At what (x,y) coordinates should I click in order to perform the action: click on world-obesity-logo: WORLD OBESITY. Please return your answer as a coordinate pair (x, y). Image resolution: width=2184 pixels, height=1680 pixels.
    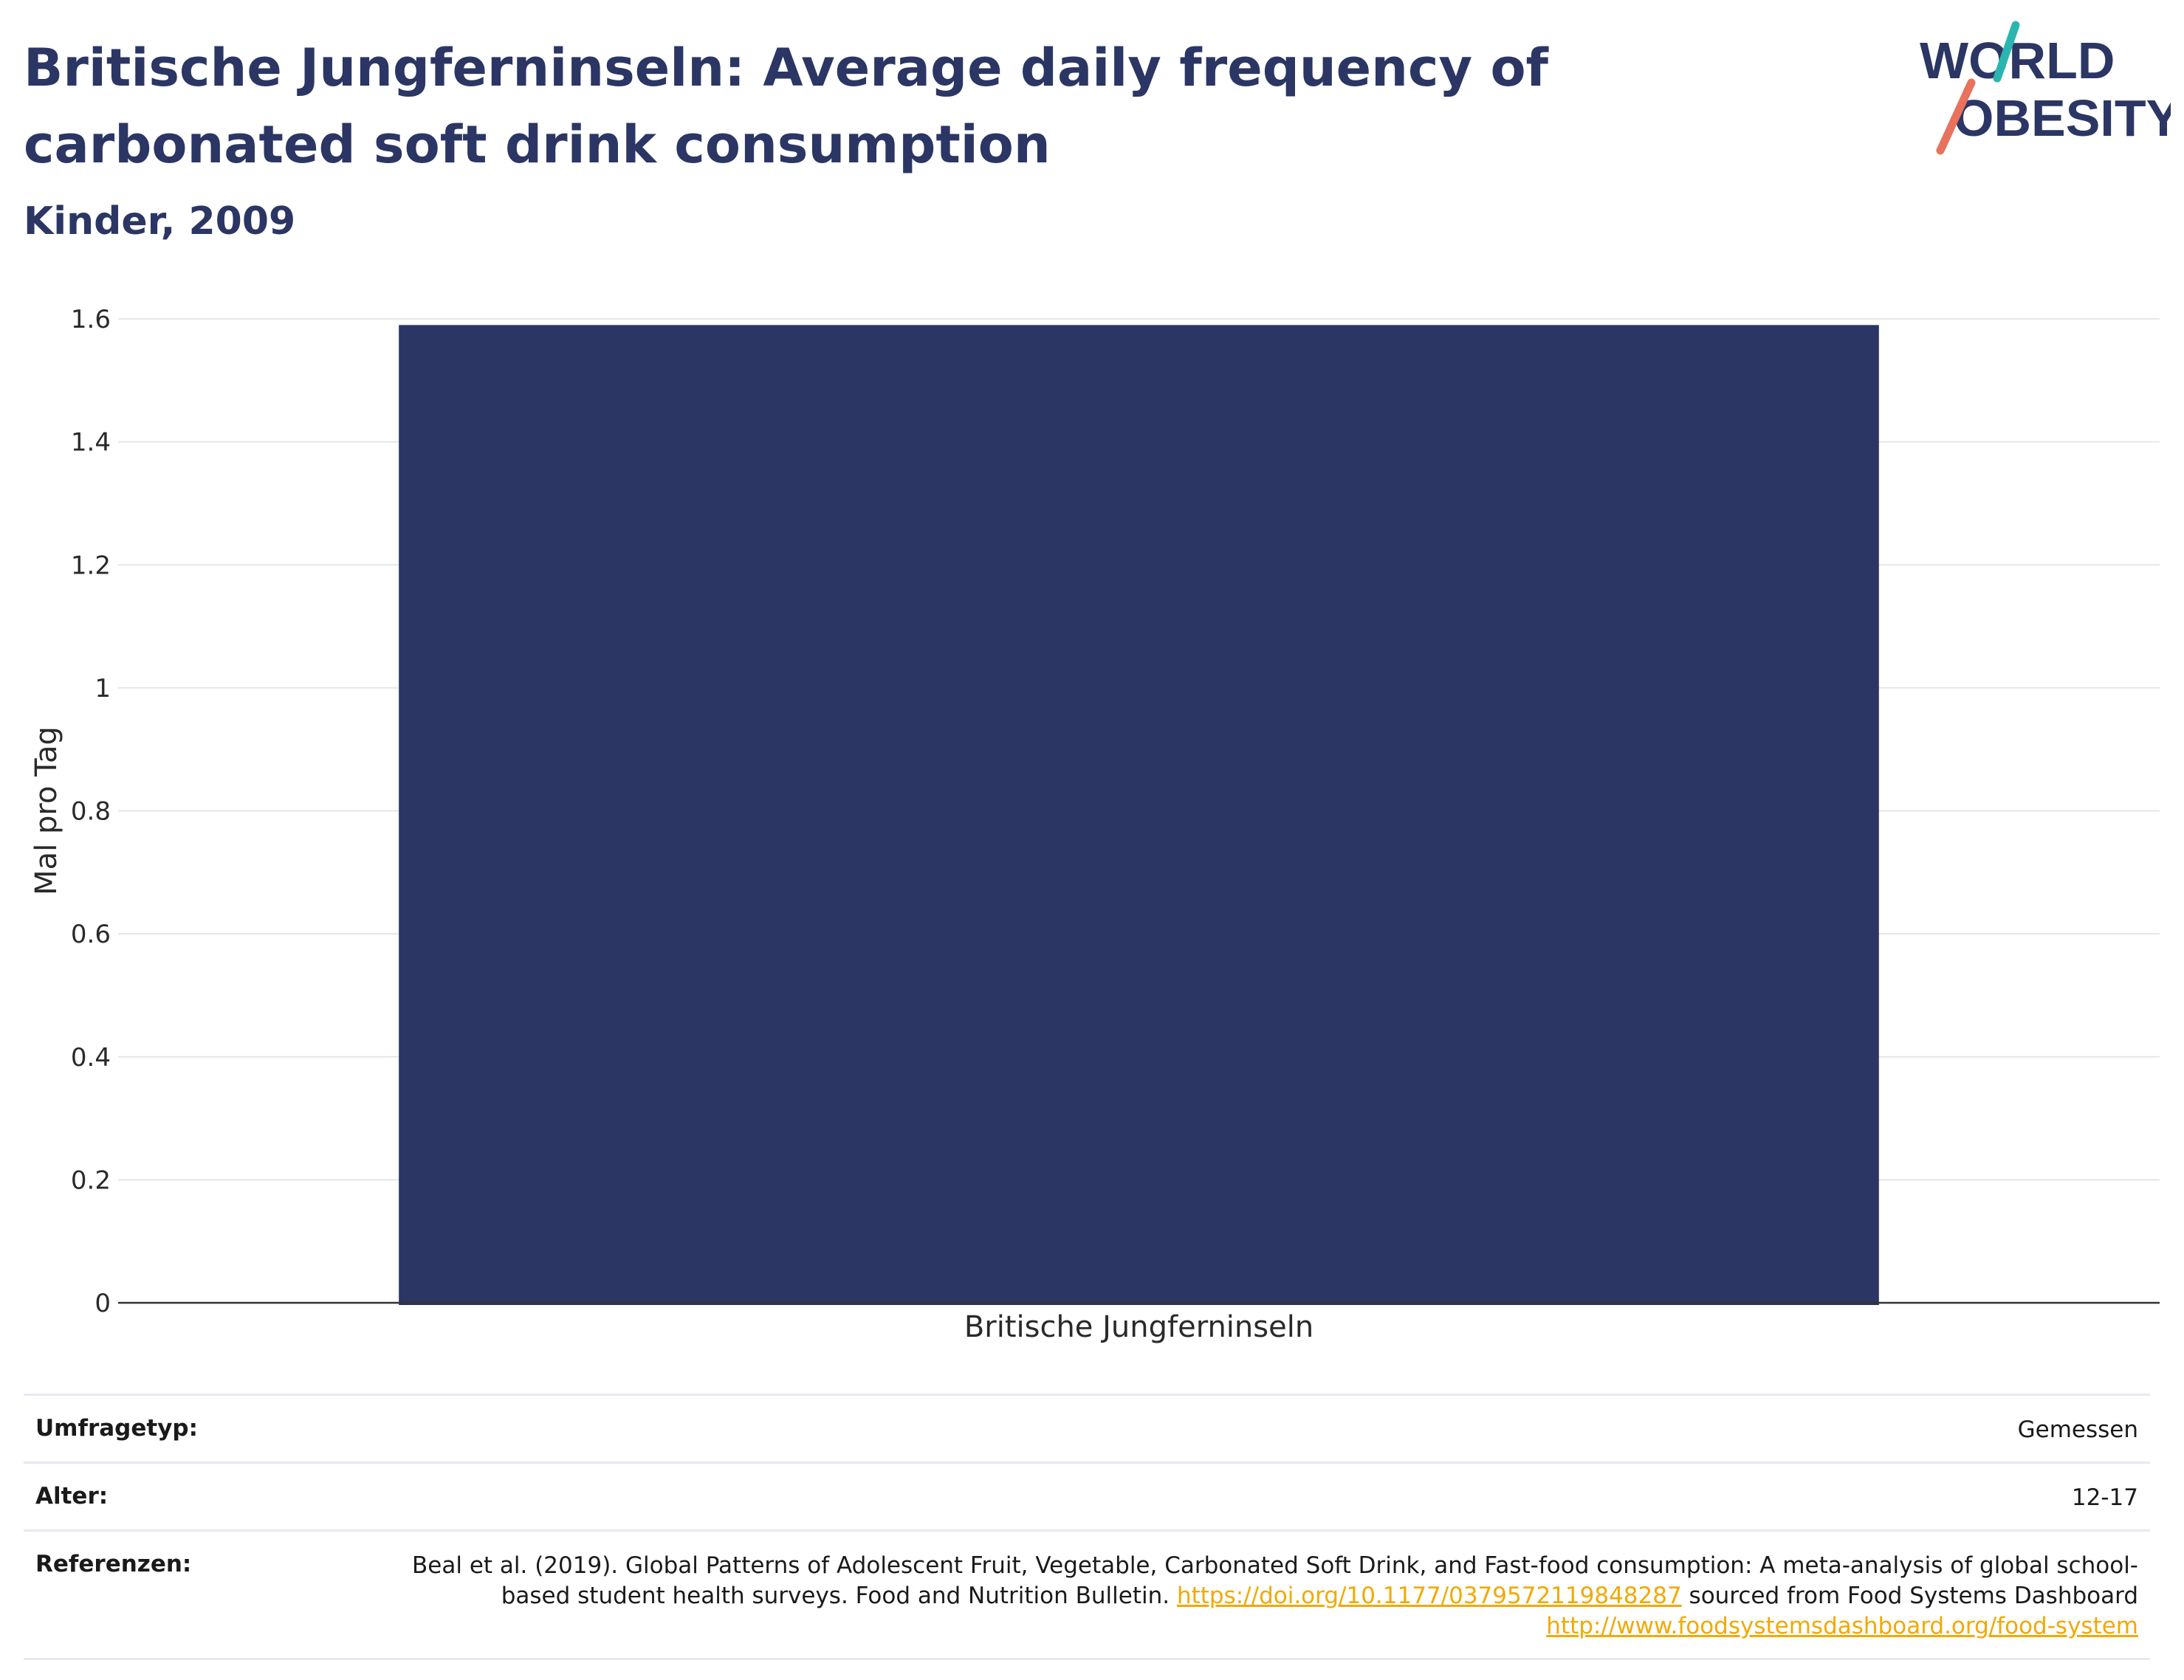
    Looking at the image, I should click on (2046, 88).